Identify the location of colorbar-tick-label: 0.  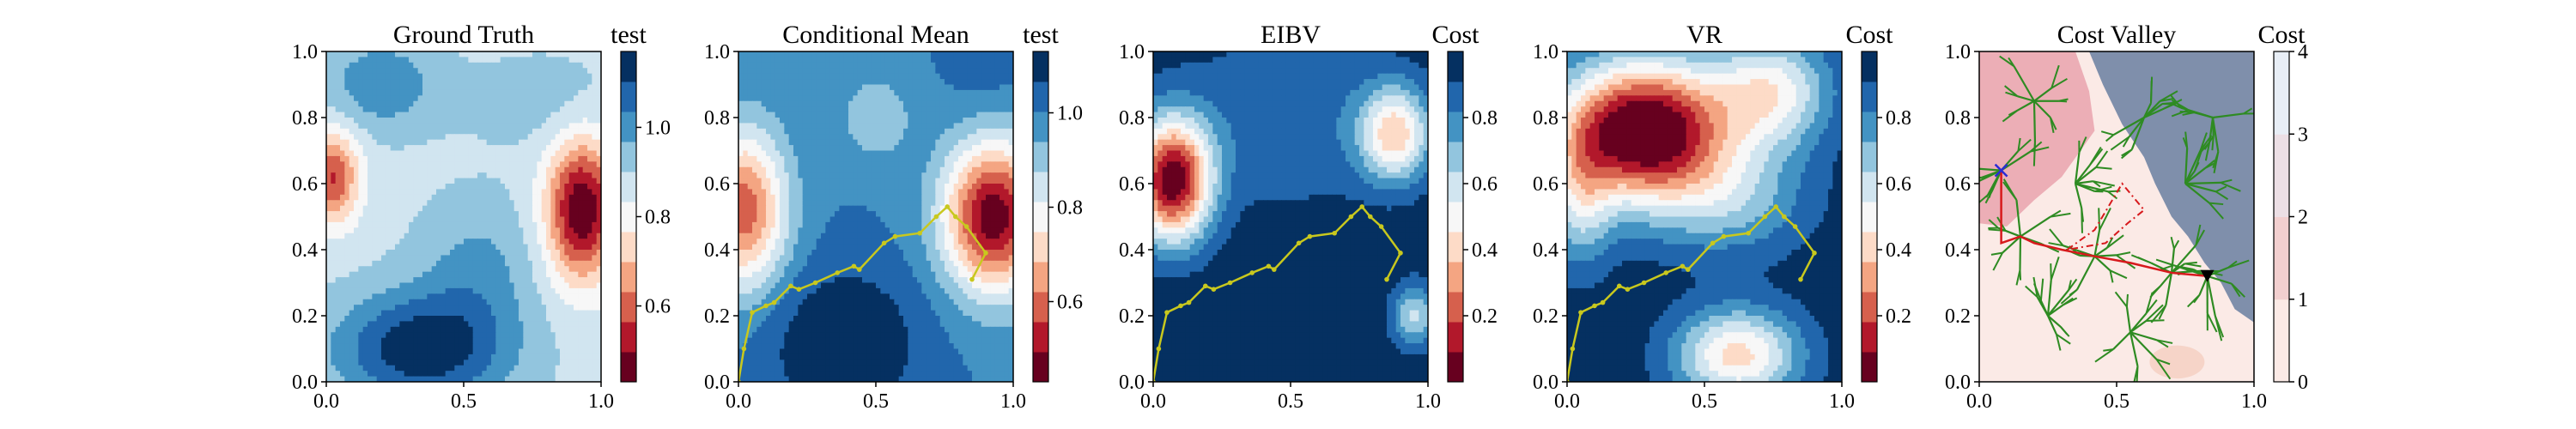
(2303, 383).